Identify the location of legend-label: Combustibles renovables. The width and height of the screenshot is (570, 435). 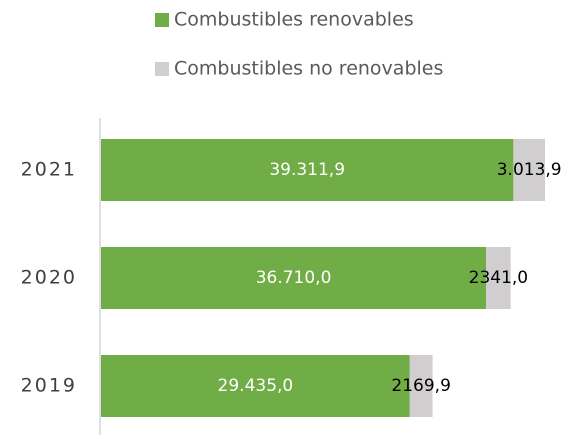
(294, 20).